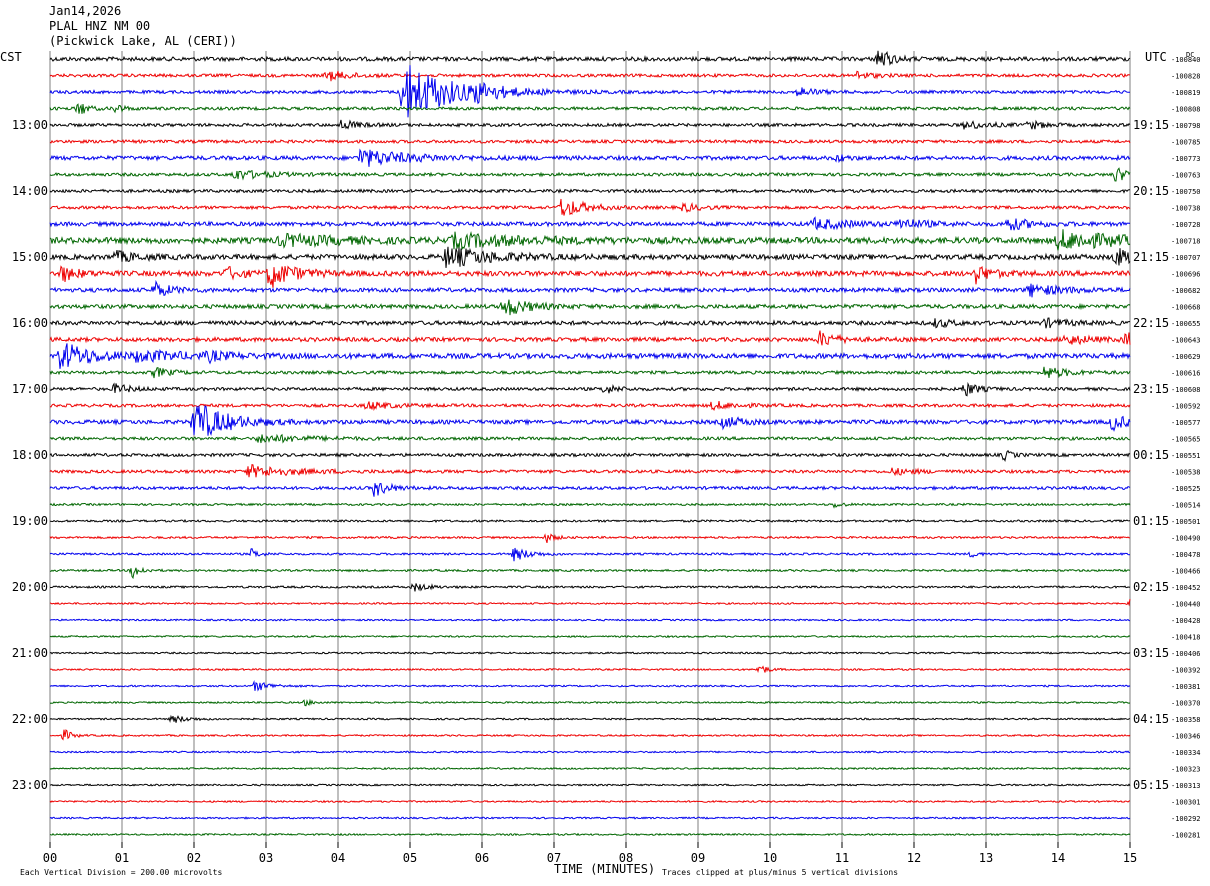  Describe the element at coordinates (30, 521) in the screenshot. I see `cst-hour-label: 19:00` at that location.